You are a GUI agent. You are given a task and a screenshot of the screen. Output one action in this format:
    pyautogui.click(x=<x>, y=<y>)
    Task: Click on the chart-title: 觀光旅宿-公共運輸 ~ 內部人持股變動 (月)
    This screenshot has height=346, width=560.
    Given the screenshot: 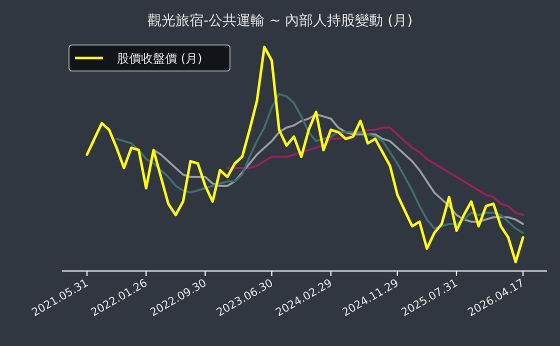 What is the action you would take?
    pyautogui.click(x=280, y=21)
    